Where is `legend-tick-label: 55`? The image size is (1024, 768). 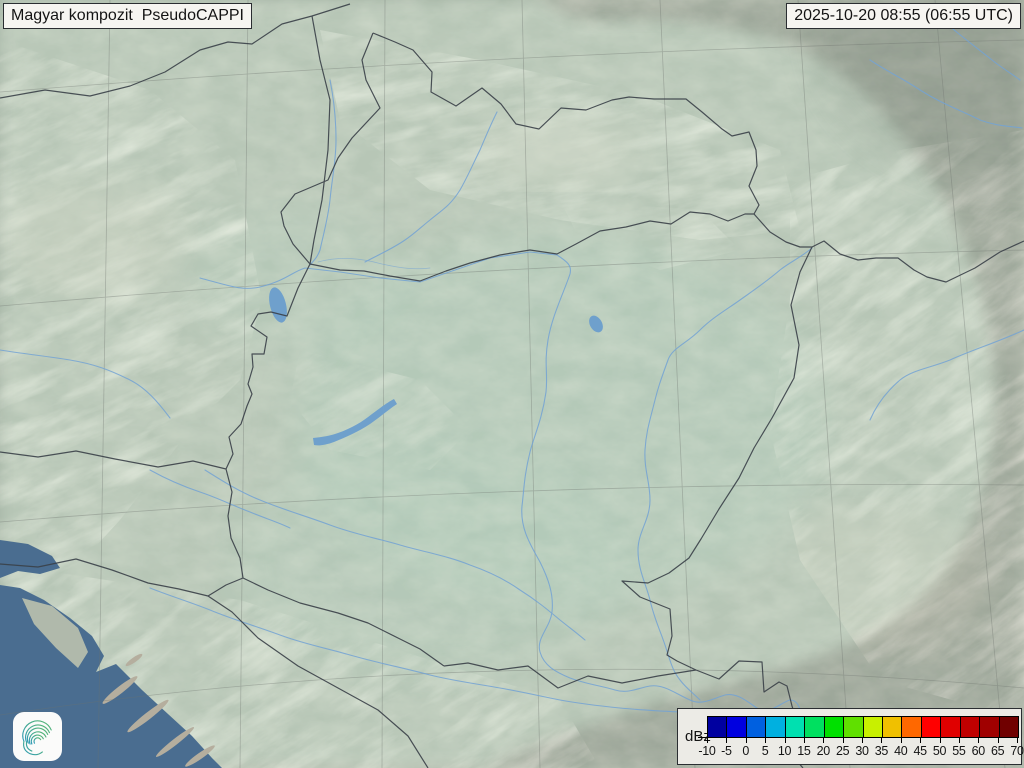 legend-tick-label: 55 is located at coordinates (959, 751).